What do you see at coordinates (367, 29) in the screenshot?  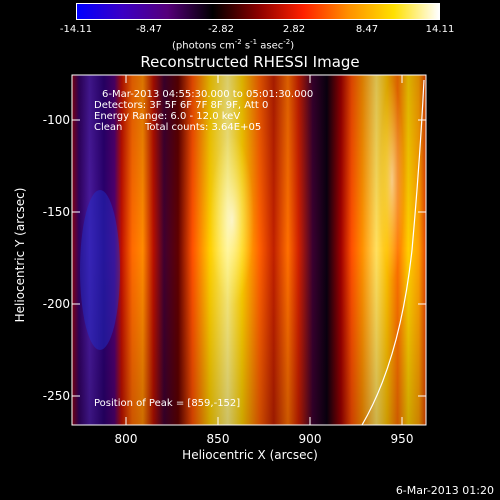 I see `colorbar-tick: 8.47` at bounding box center [367, 29].